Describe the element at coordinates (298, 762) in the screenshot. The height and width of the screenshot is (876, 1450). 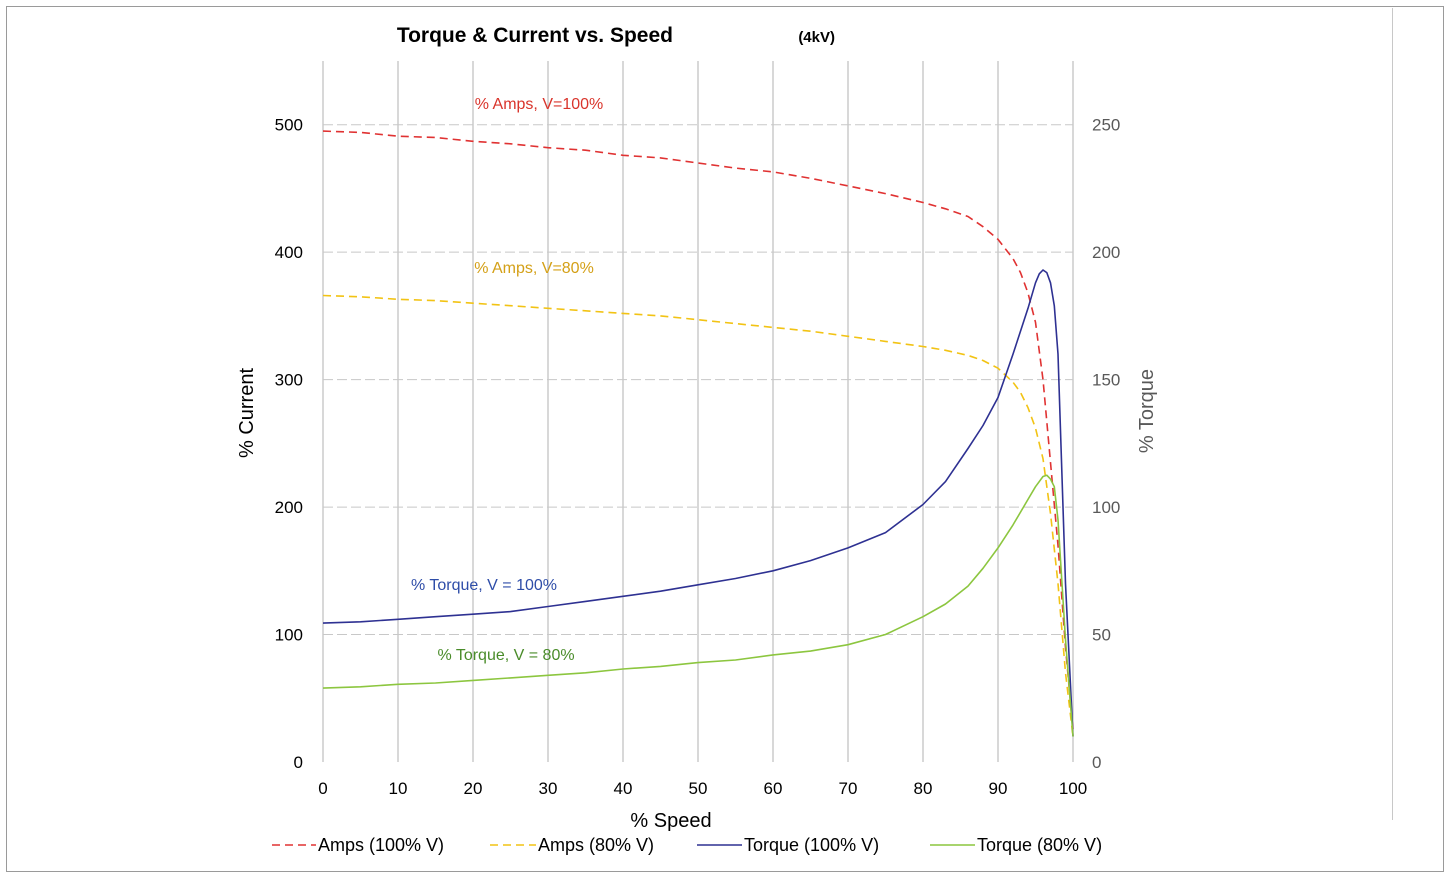
I see `y-tick-0: 0` at that location.